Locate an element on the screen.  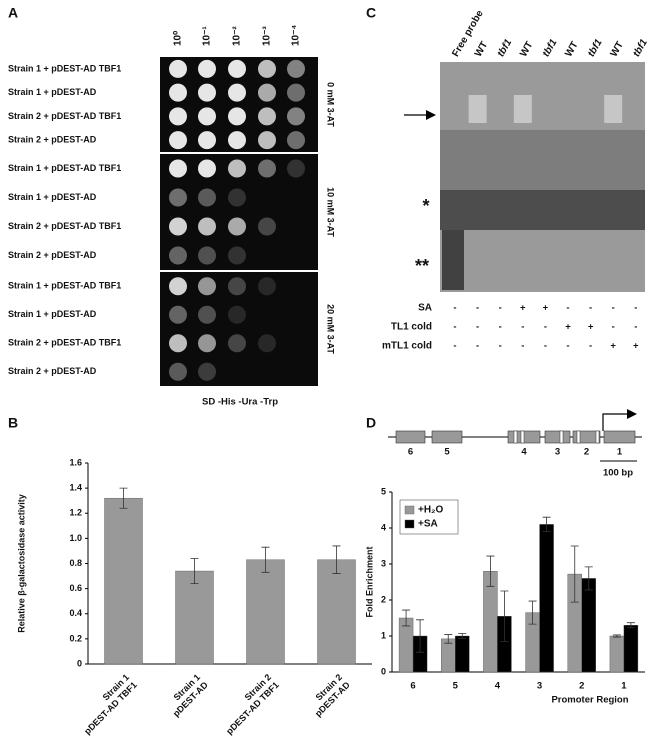
panel-label: B is located at coordinates (13, 423).